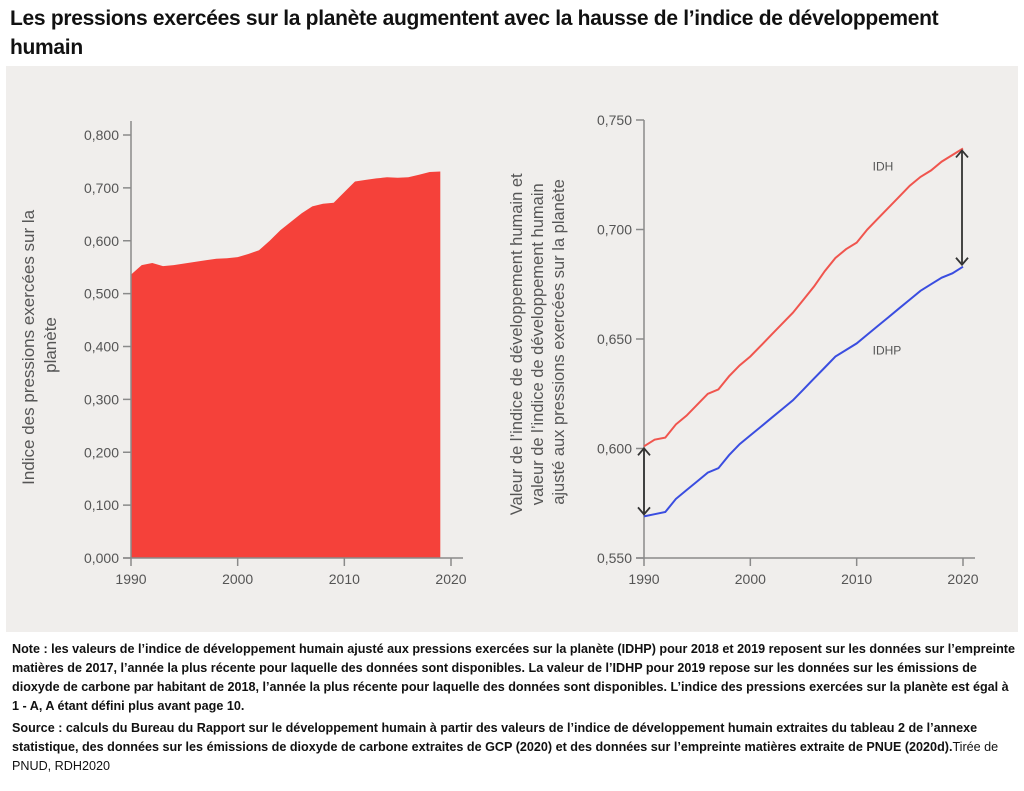 Image resolution: width=1024 pixels, height=791 pixels. Describe the element at coordinates (962, 208) in the screenshot. I see `gap-arrow-2020` at that location.